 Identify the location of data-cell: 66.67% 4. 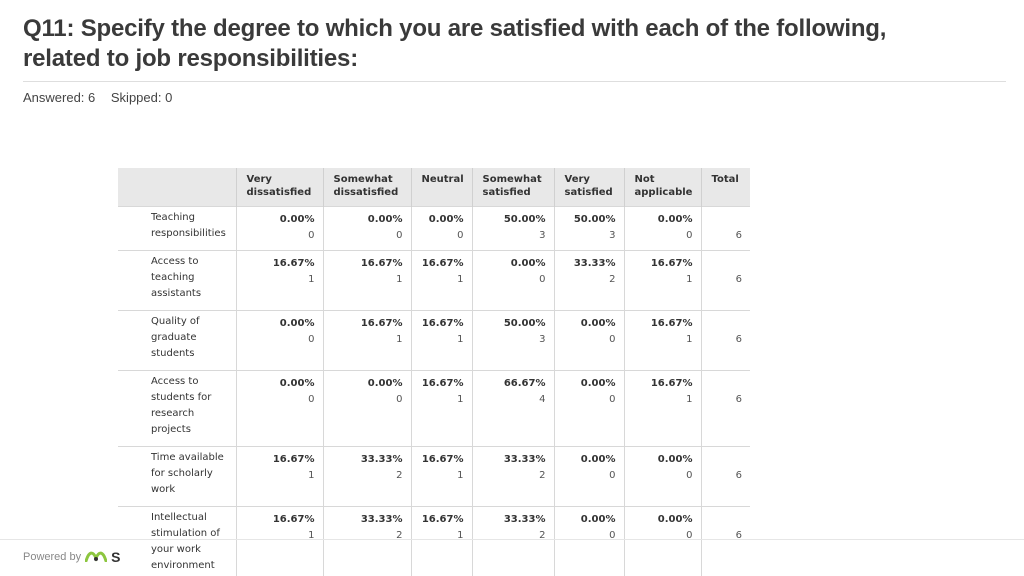
(512, 408).